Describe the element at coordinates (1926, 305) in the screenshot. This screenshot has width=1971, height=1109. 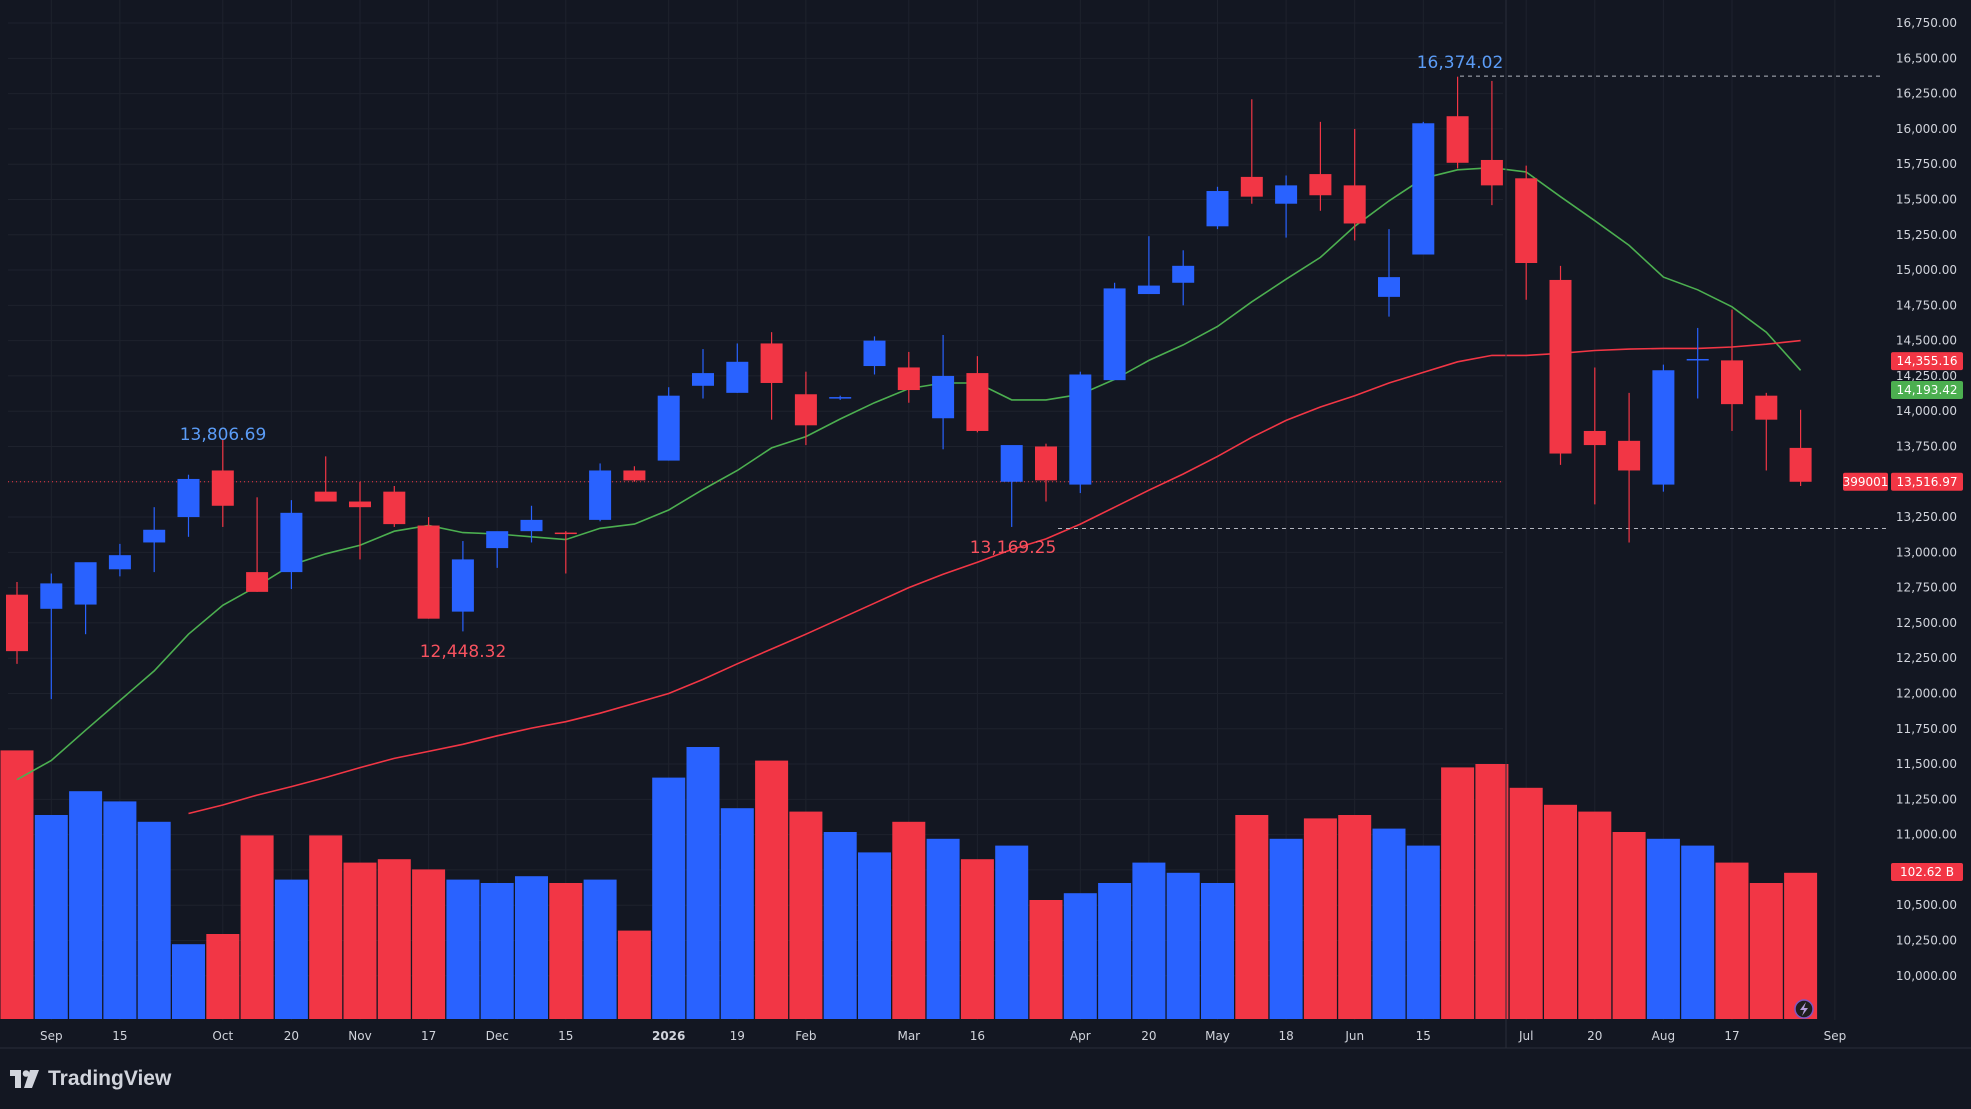
I see `y-tick-label: 14,750.00` at that location.